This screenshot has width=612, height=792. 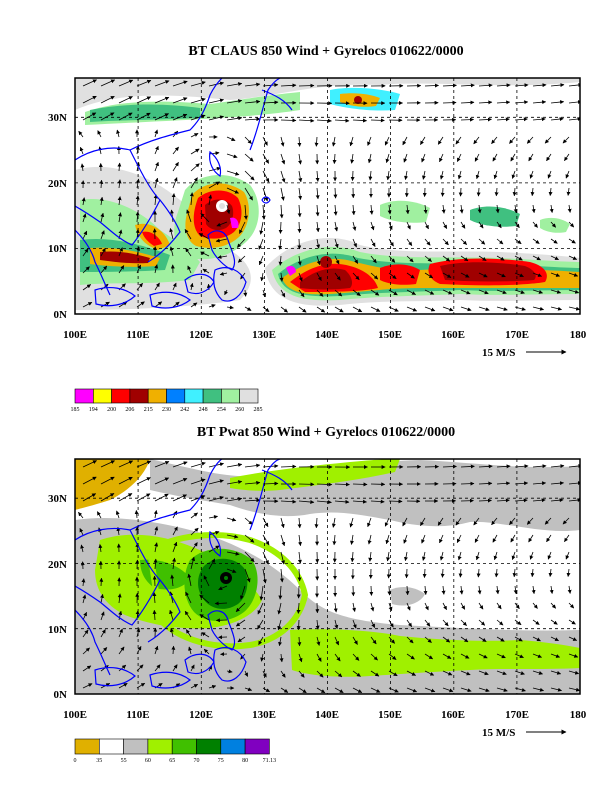 What do you see at coordinates (75, 335) in the screenshot?
I see `map1-lon-tick: 100E` at bounding box center [75, 335].